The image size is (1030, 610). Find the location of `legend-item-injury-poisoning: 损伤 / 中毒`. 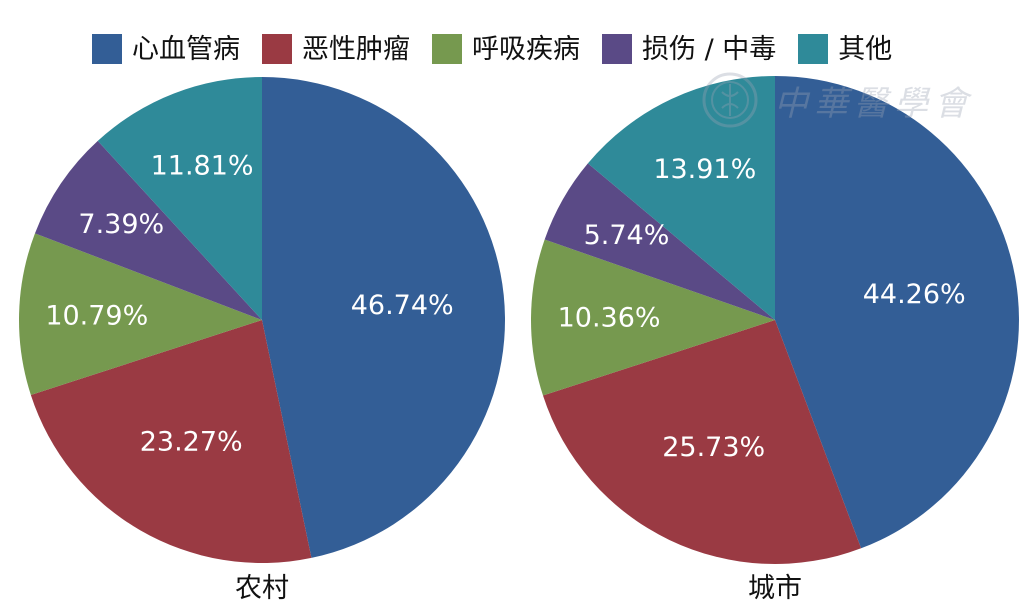

legend-item-injury-poisoning: 损伤 / 中毒 is located at coordinates (689, 49).